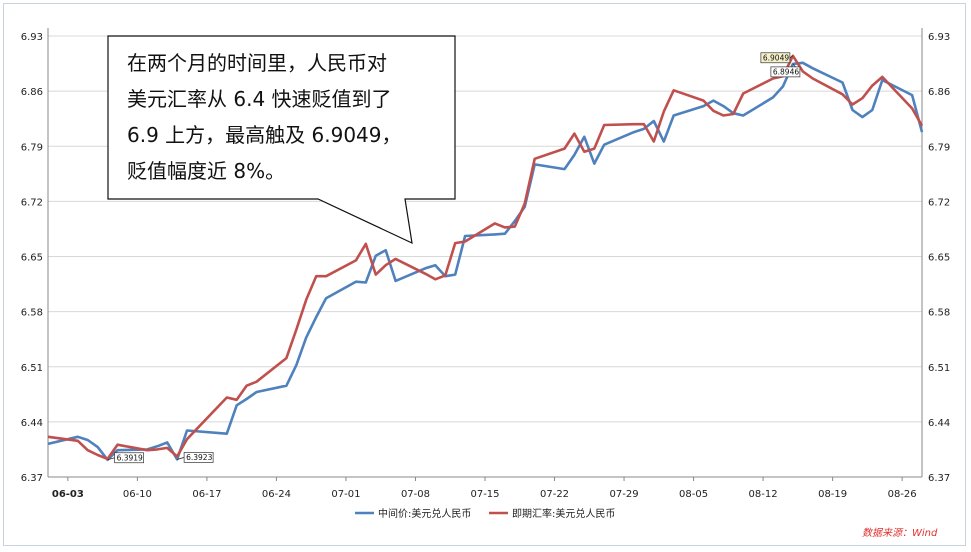 This screenshot has width=971, height=552. I want to click on annotation-label-6.9049: 6.9049, so click(776, 57).